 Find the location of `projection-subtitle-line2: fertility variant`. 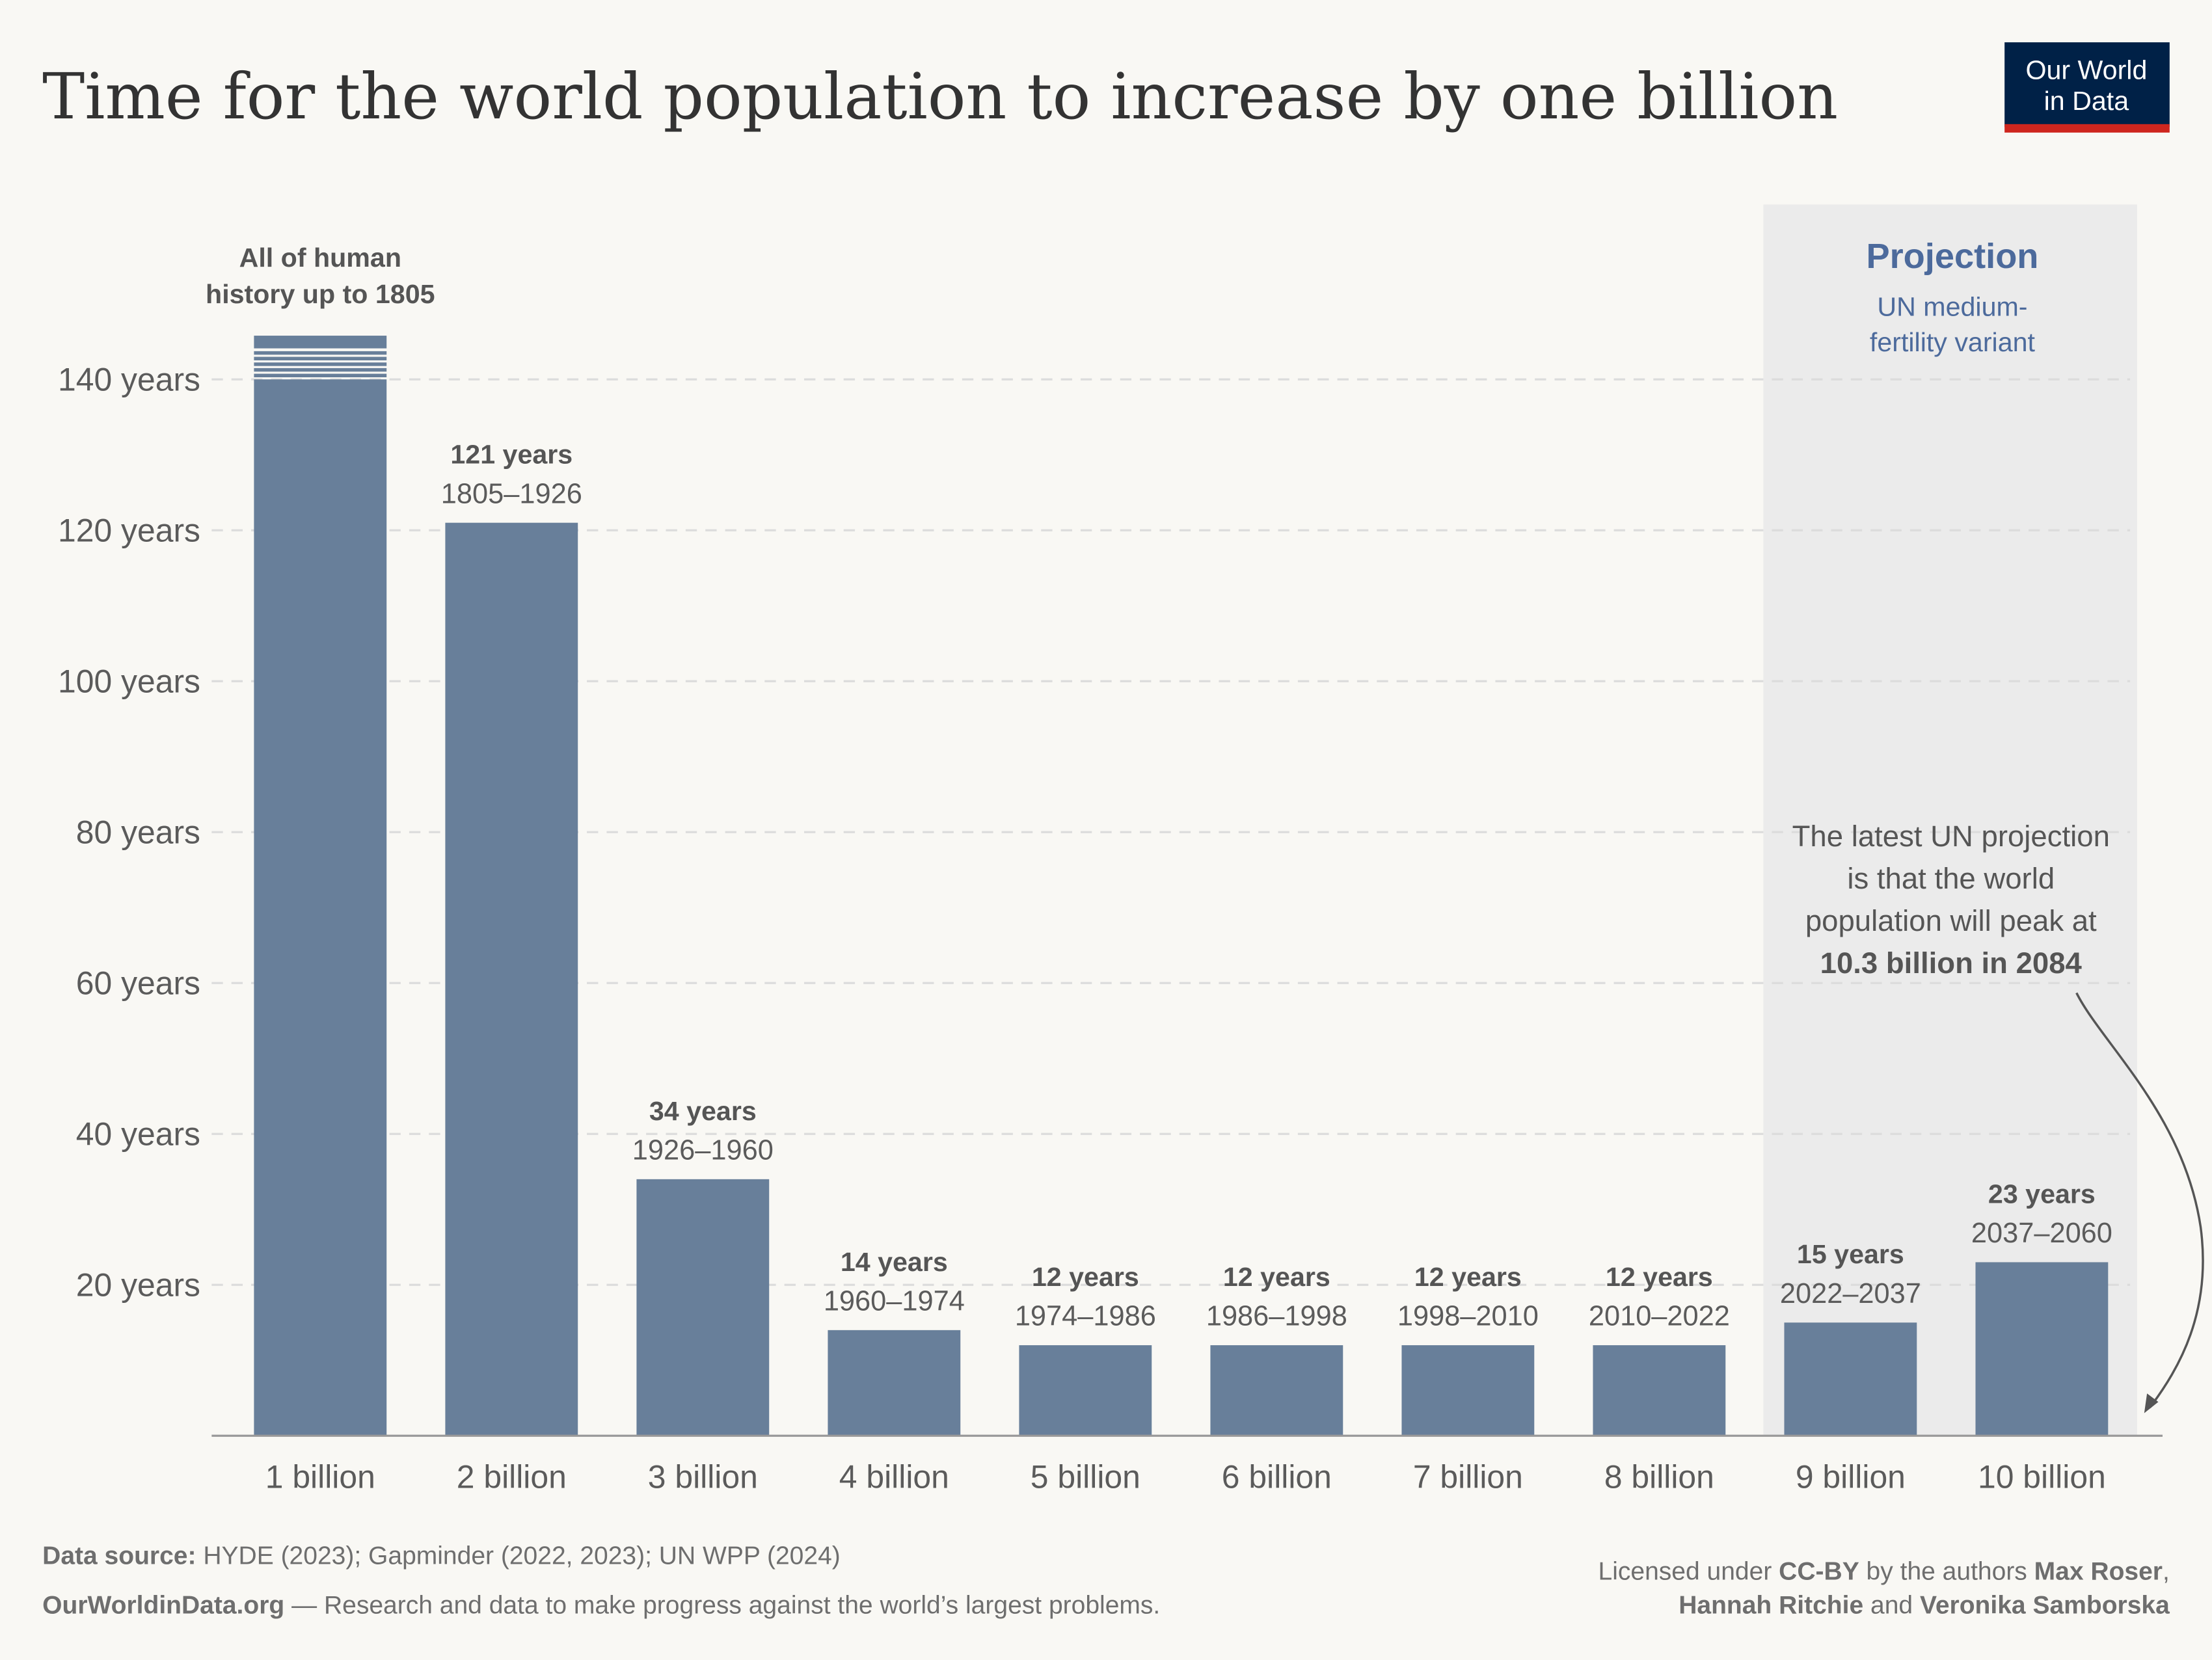

projection-subtitle-line2: fertility variant is located at coordinates (1953, 342).